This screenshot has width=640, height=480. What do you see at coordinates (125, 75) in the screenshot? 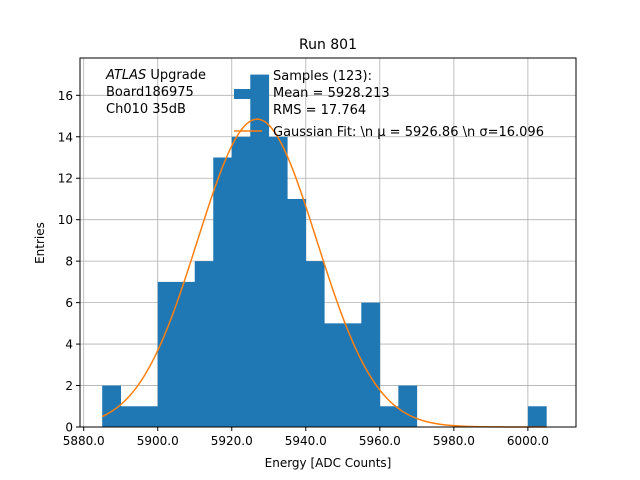
I see `annotation-italic: ATLAS` at bounding box center [125, 75].